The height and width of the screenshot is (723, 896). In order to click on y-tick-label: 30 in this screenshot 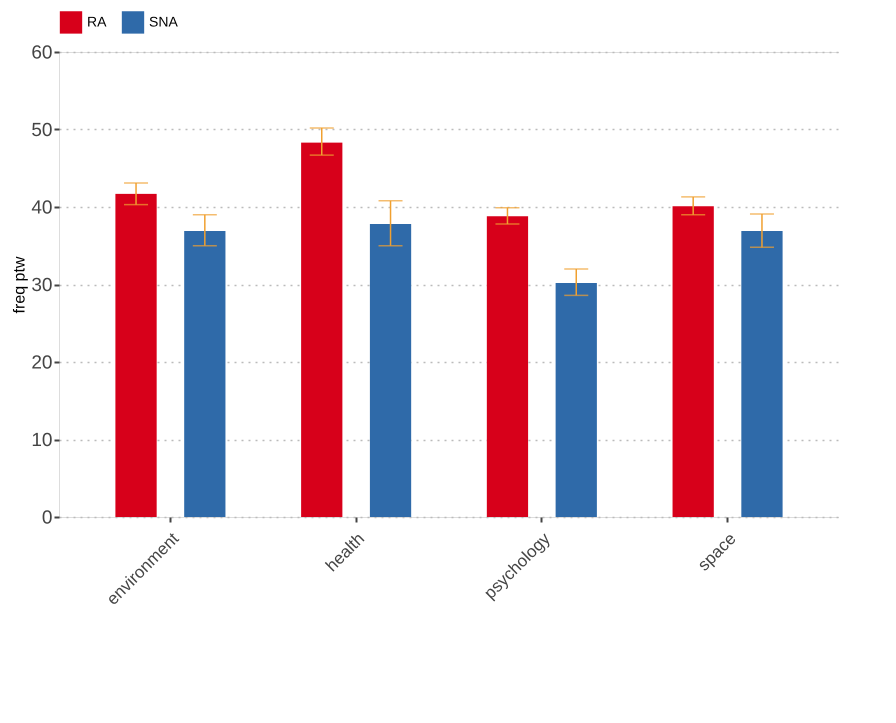, I will do `click(41, 285)`.